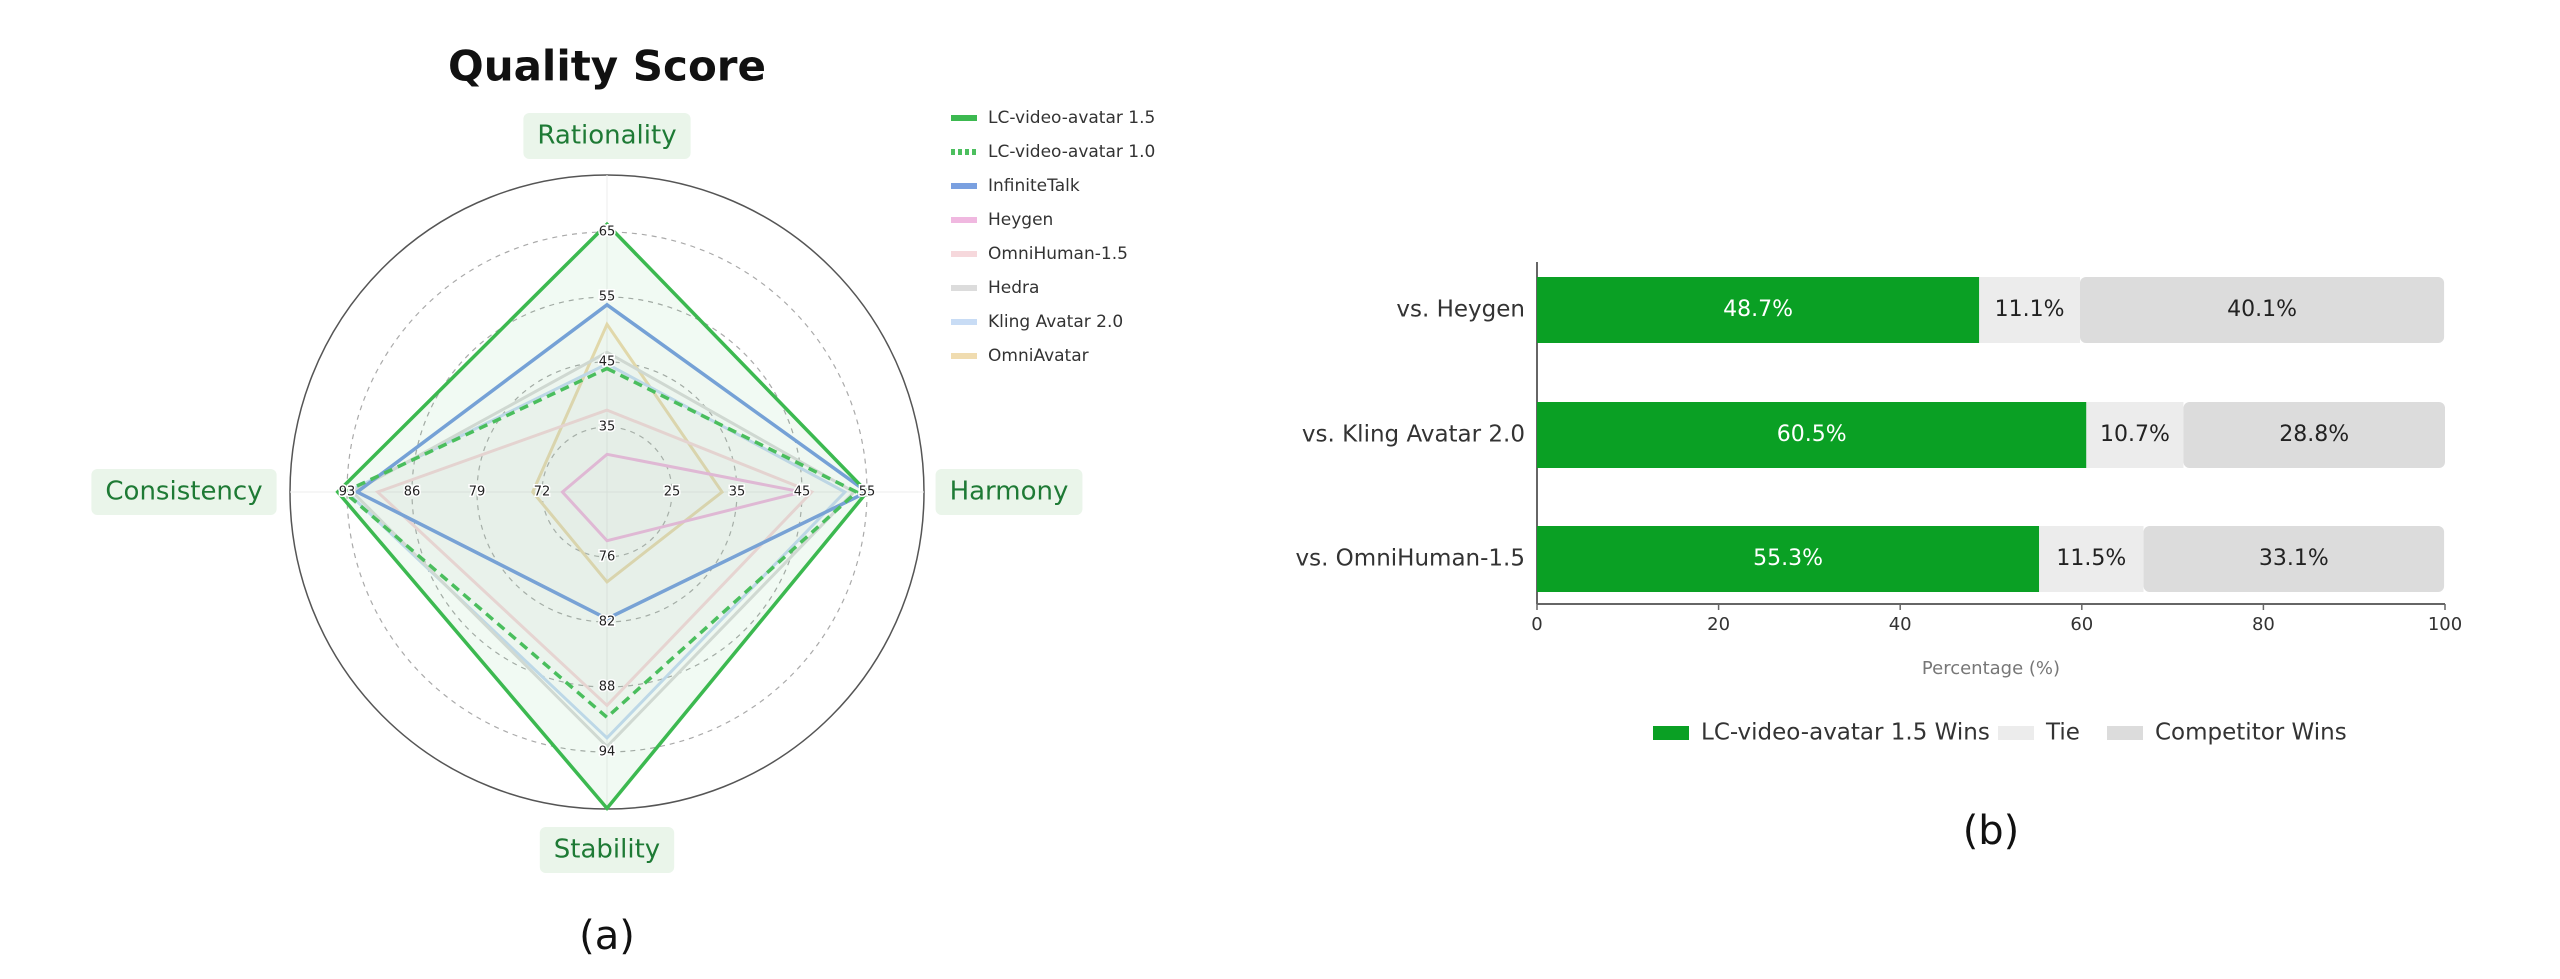 The image size is (2560, 979). I want to click on axis-tick-label: 76, so click(607, 557).